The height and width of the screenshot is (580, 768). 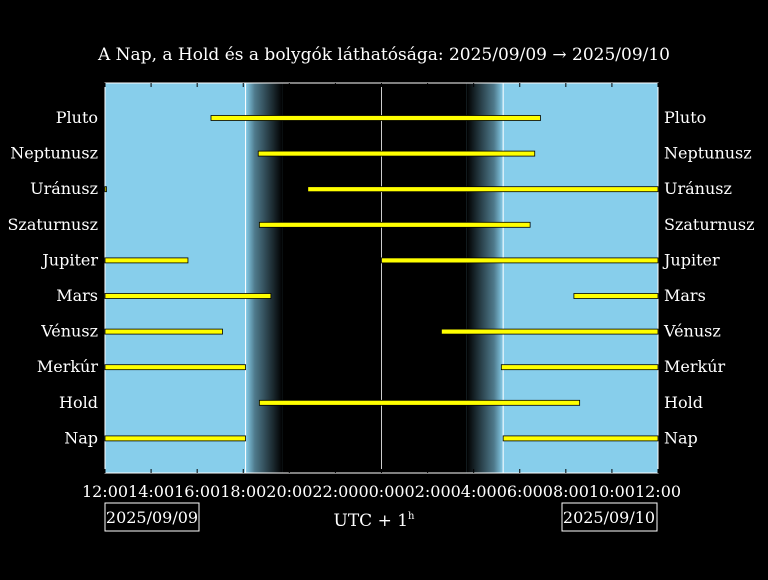 What do you see at coordinates (69, 331) in the screenshot?
I see `body-label-left: Vénusz` at bounding box center [69, 331].